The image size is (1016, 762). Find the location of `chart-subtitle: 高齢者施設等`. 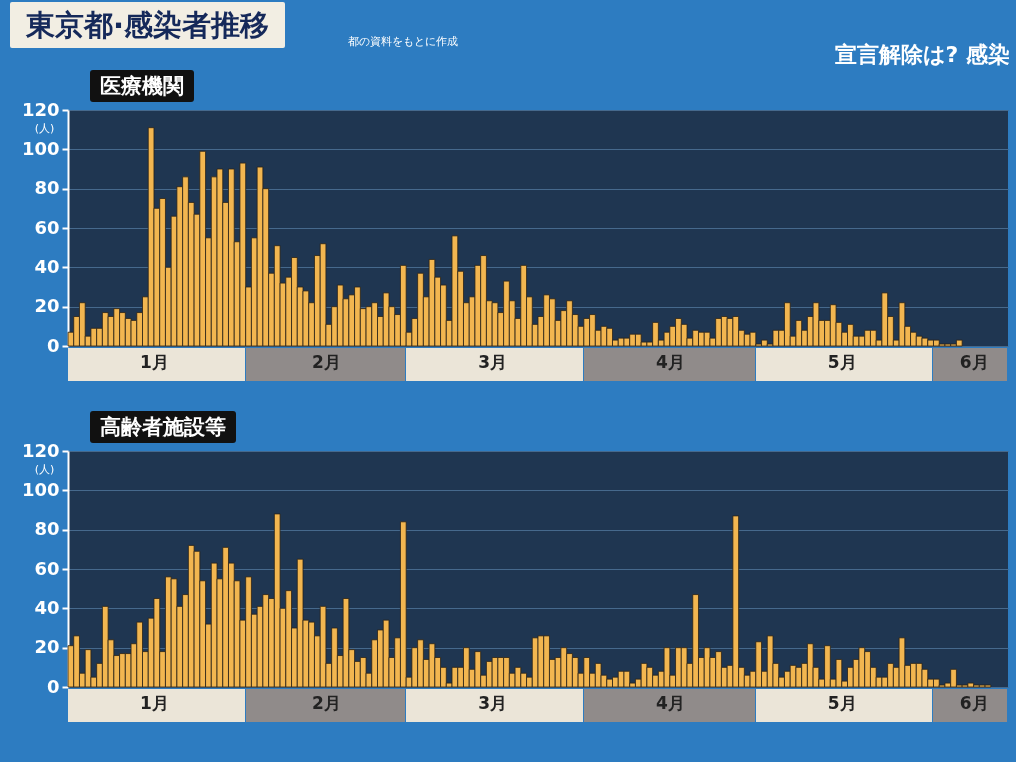

chart-subtitle: 高齢者施設等 is located at coordinates (163, 427).